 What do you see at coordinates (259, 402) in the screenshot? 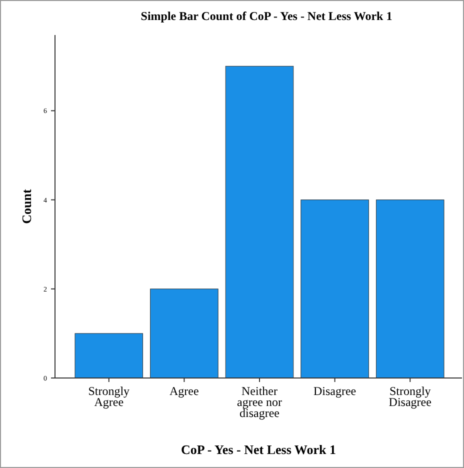
I see `x-tick-label: Neither agree nor disagree` at bounding box center [259, 402].